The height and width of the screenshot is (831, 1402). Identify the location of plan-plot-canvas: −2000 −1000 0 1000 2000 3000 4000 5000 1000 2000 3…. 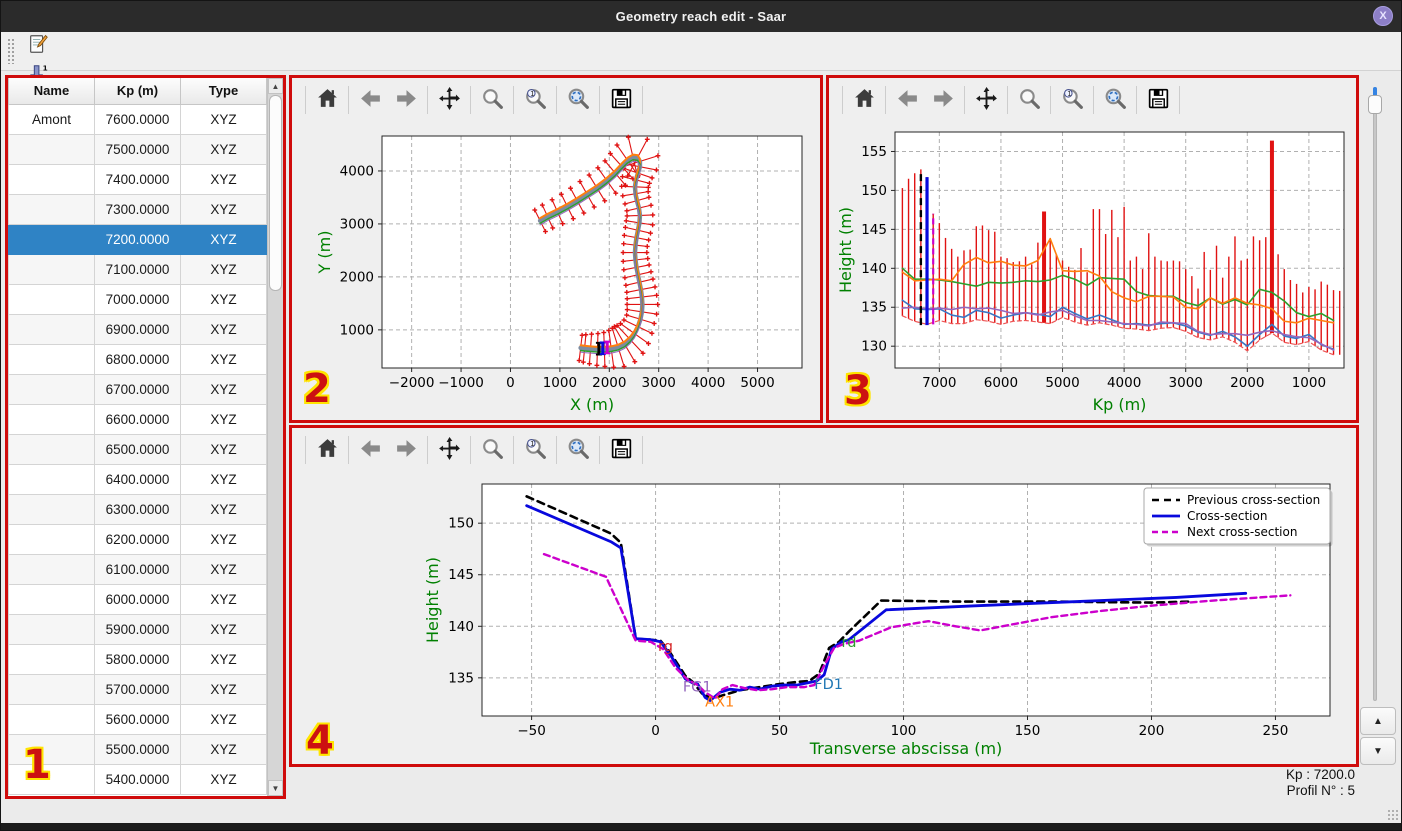
(556, 271).